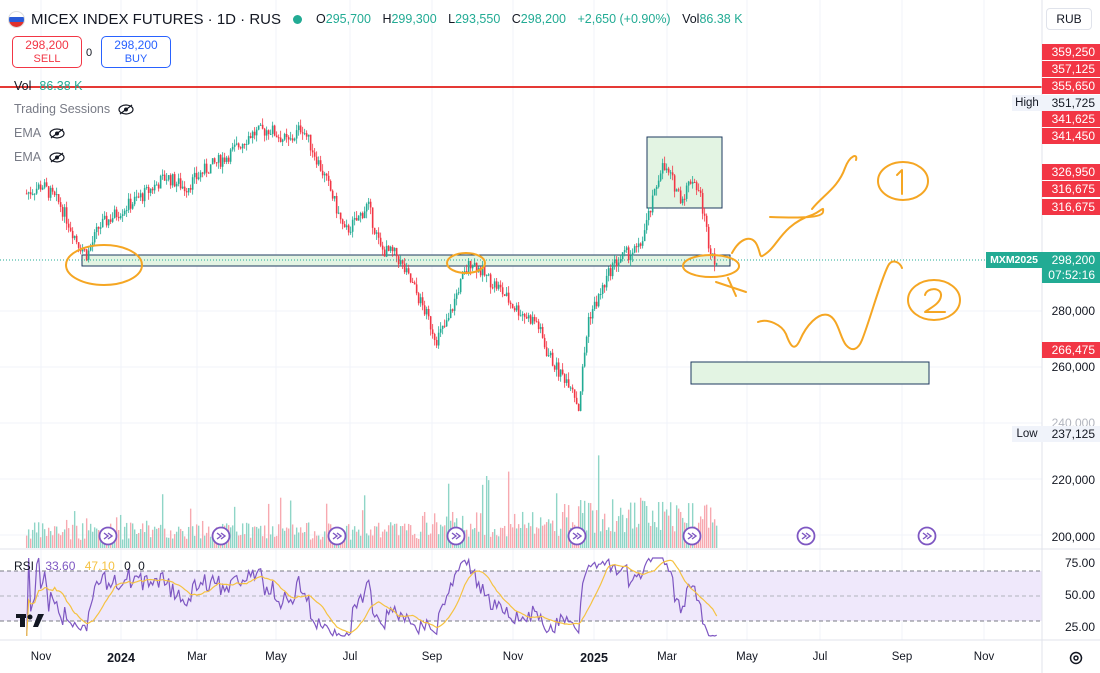  I want to click on target-zone, so click(810, 373).